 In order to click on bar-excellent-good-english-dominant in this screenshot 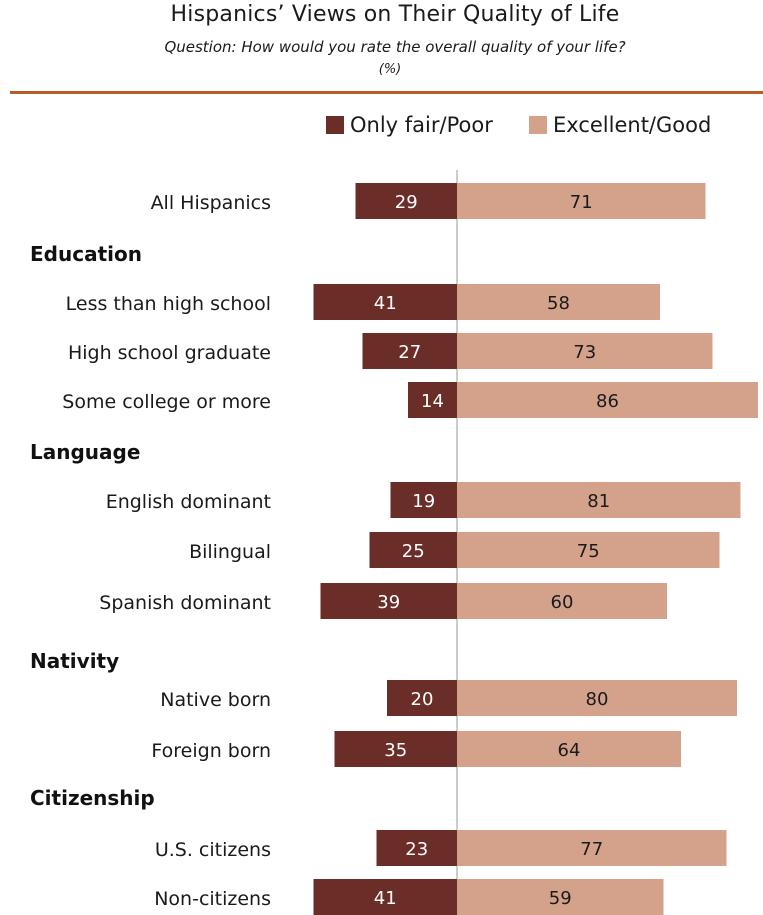, I will do `click(599, 500)`.